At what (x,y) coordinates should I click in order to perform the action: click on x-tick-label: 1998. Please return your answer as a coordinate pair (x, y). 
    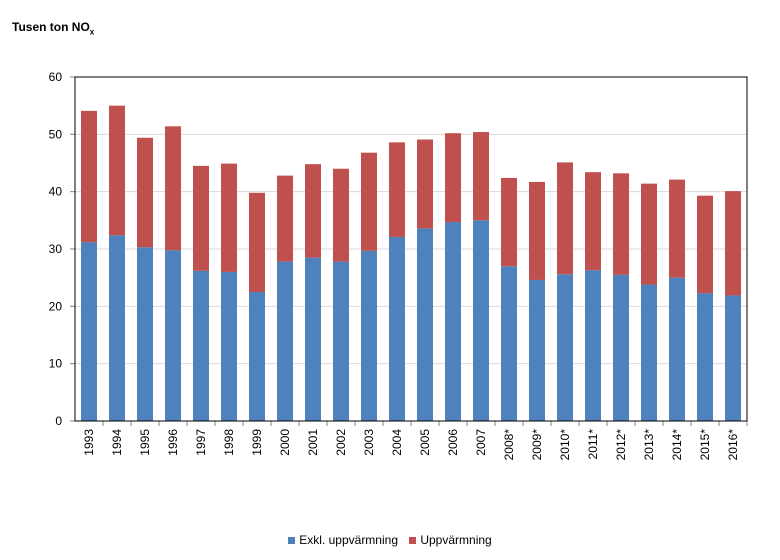
    Looking at the image, I should click on (229, 442).